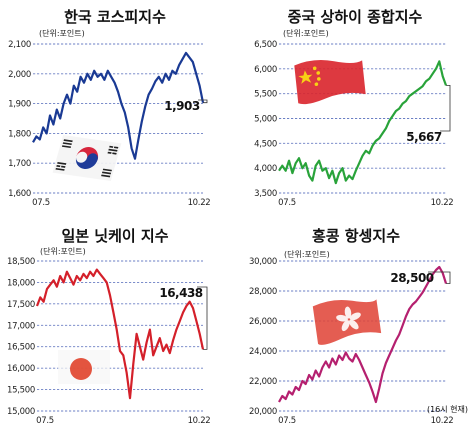 This screenshot has height=438, width=474. I want to click on japanese-flag-icon, so click(84, 367).